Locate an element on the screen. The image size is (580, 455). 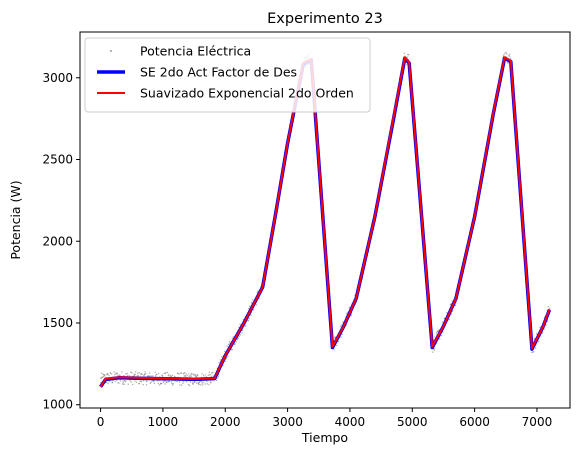
legend-label: SE 2do Act Factor de Des is located at coordinates (218, 72).